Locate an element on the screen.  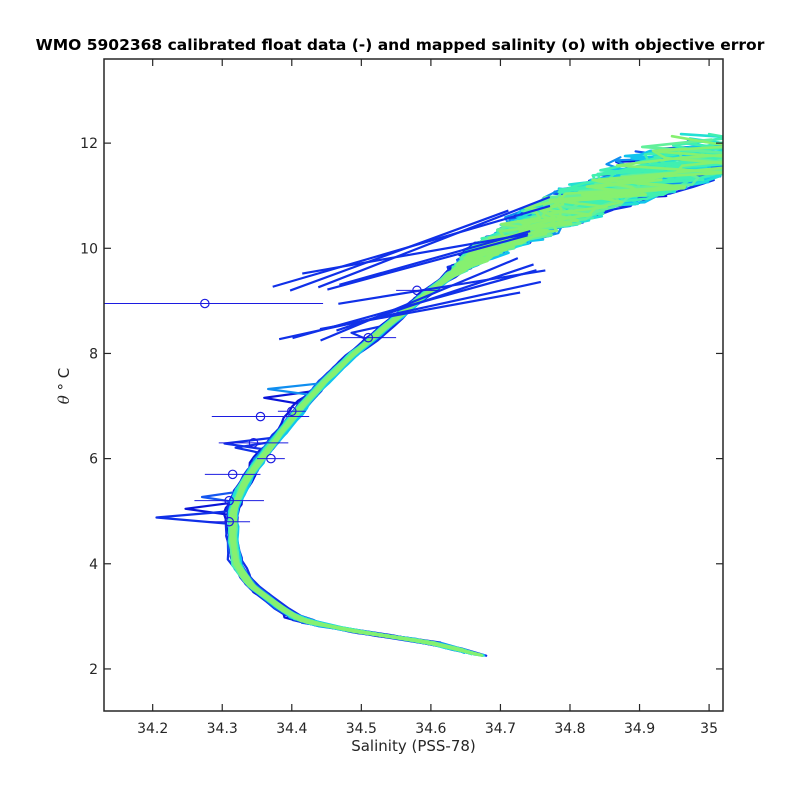
y-tick-label: 8 is located at coordinates (93, 354).